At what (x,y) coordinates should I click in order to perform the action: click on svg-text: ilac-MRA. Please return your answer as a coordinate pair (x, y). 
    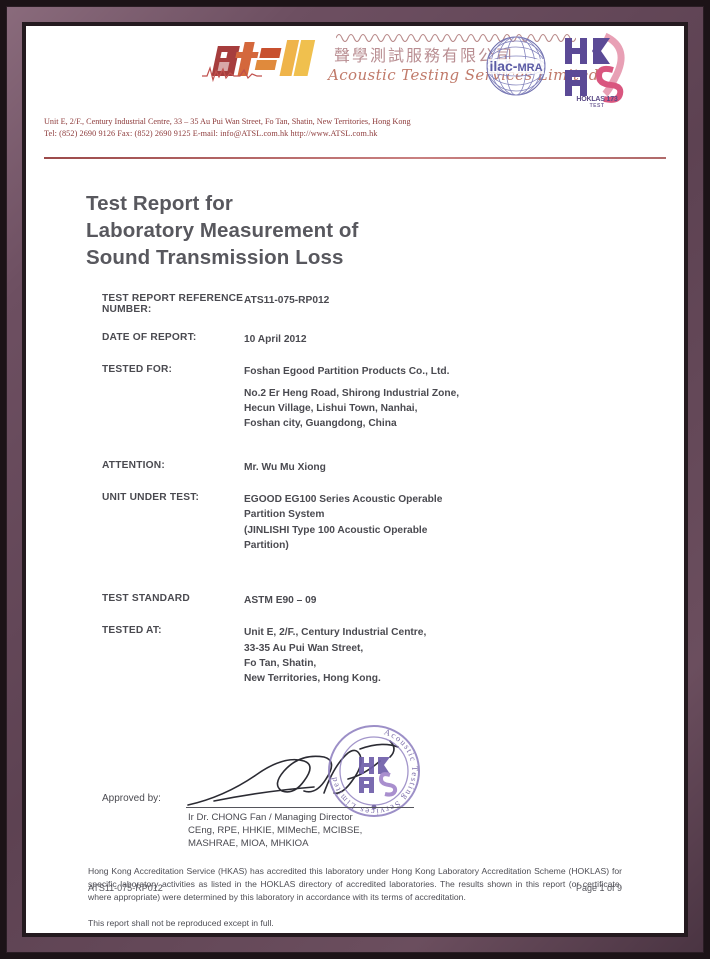
    Looking at the image, I should click on (515, 66).